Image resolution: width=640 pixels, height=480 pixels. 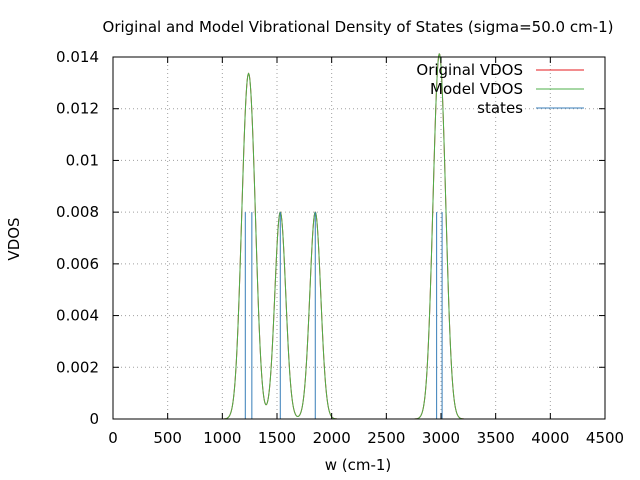 What do you see at coordinates (113, 438) in the screenshot?
I see `x-tick-label: 0` at bounding box center [113, 438].